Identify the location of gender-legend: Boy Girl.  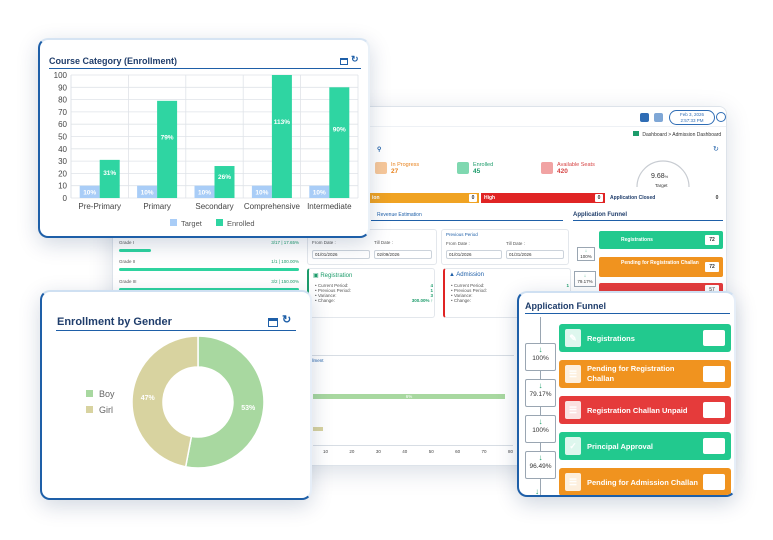
(100, 402).